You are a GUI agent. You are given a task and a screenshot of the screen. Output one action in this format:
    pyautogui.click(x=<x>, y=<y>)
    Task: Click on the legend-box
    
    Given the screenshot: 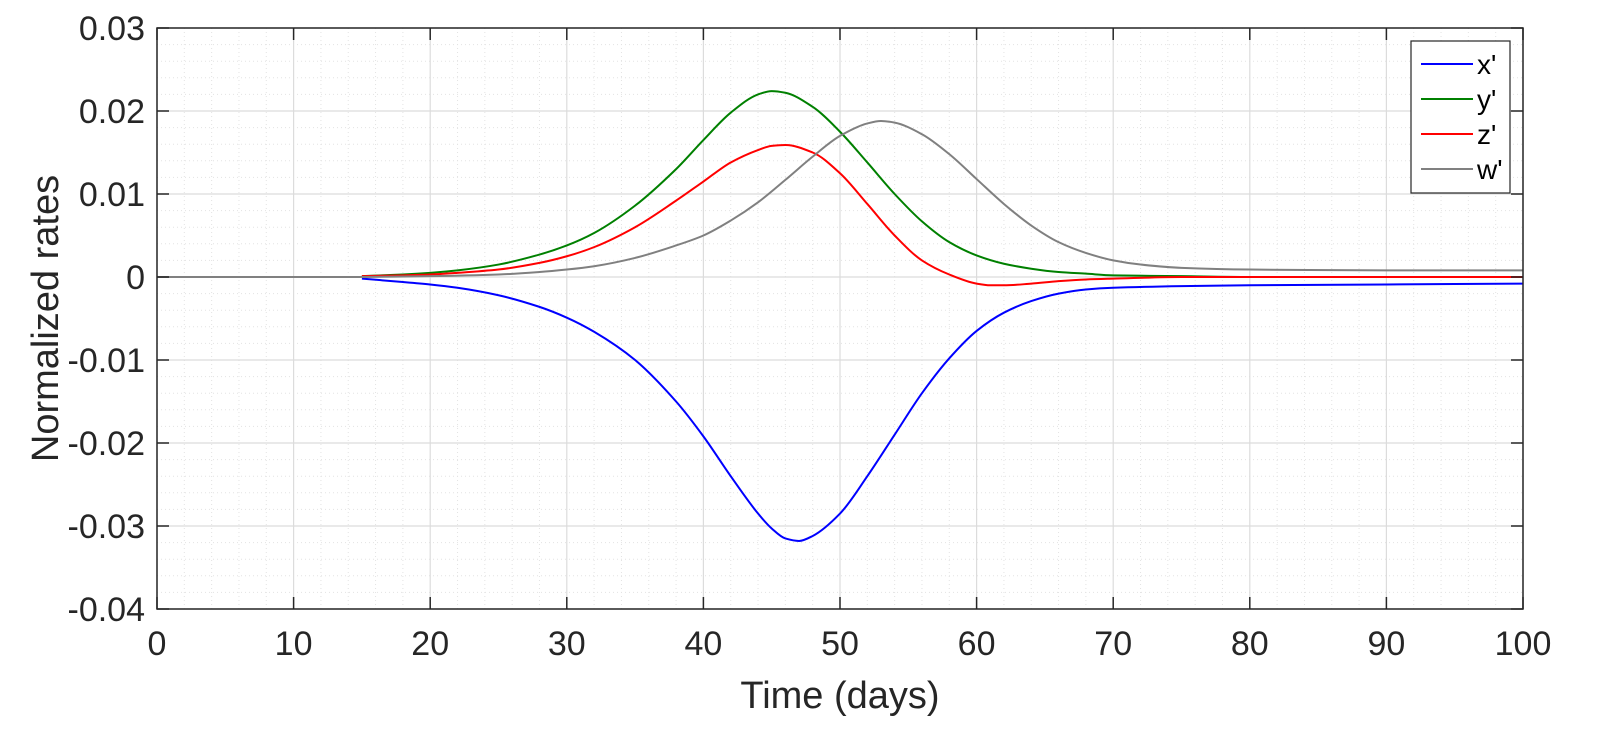 What is the action you would take?
    pyautogui.click(x=1460, y=117)
    